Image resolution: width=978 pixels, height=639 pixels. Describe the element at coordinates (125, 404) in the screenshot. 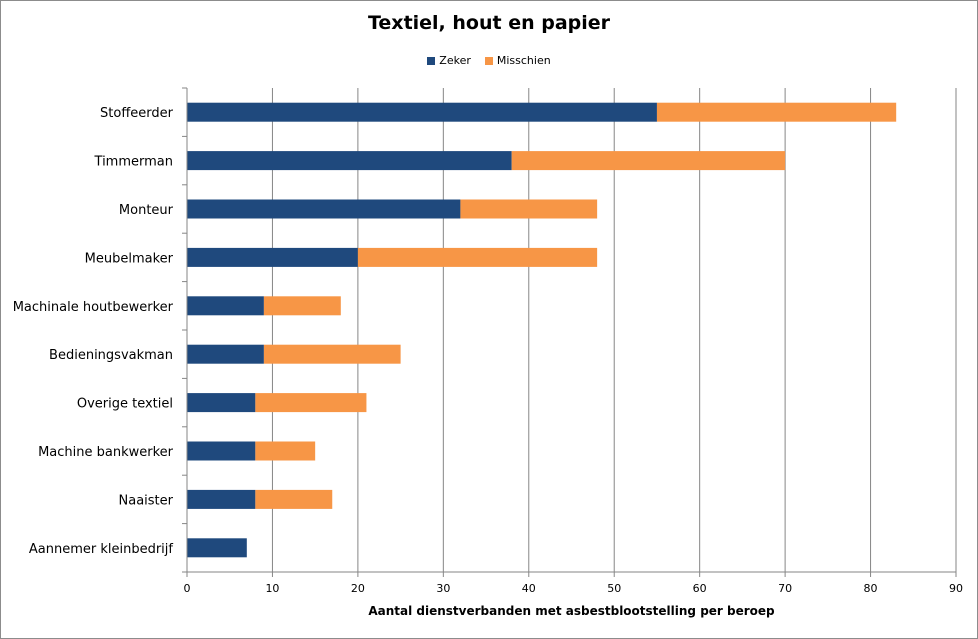

I see `category-label-6: Overige textiel` at that location.